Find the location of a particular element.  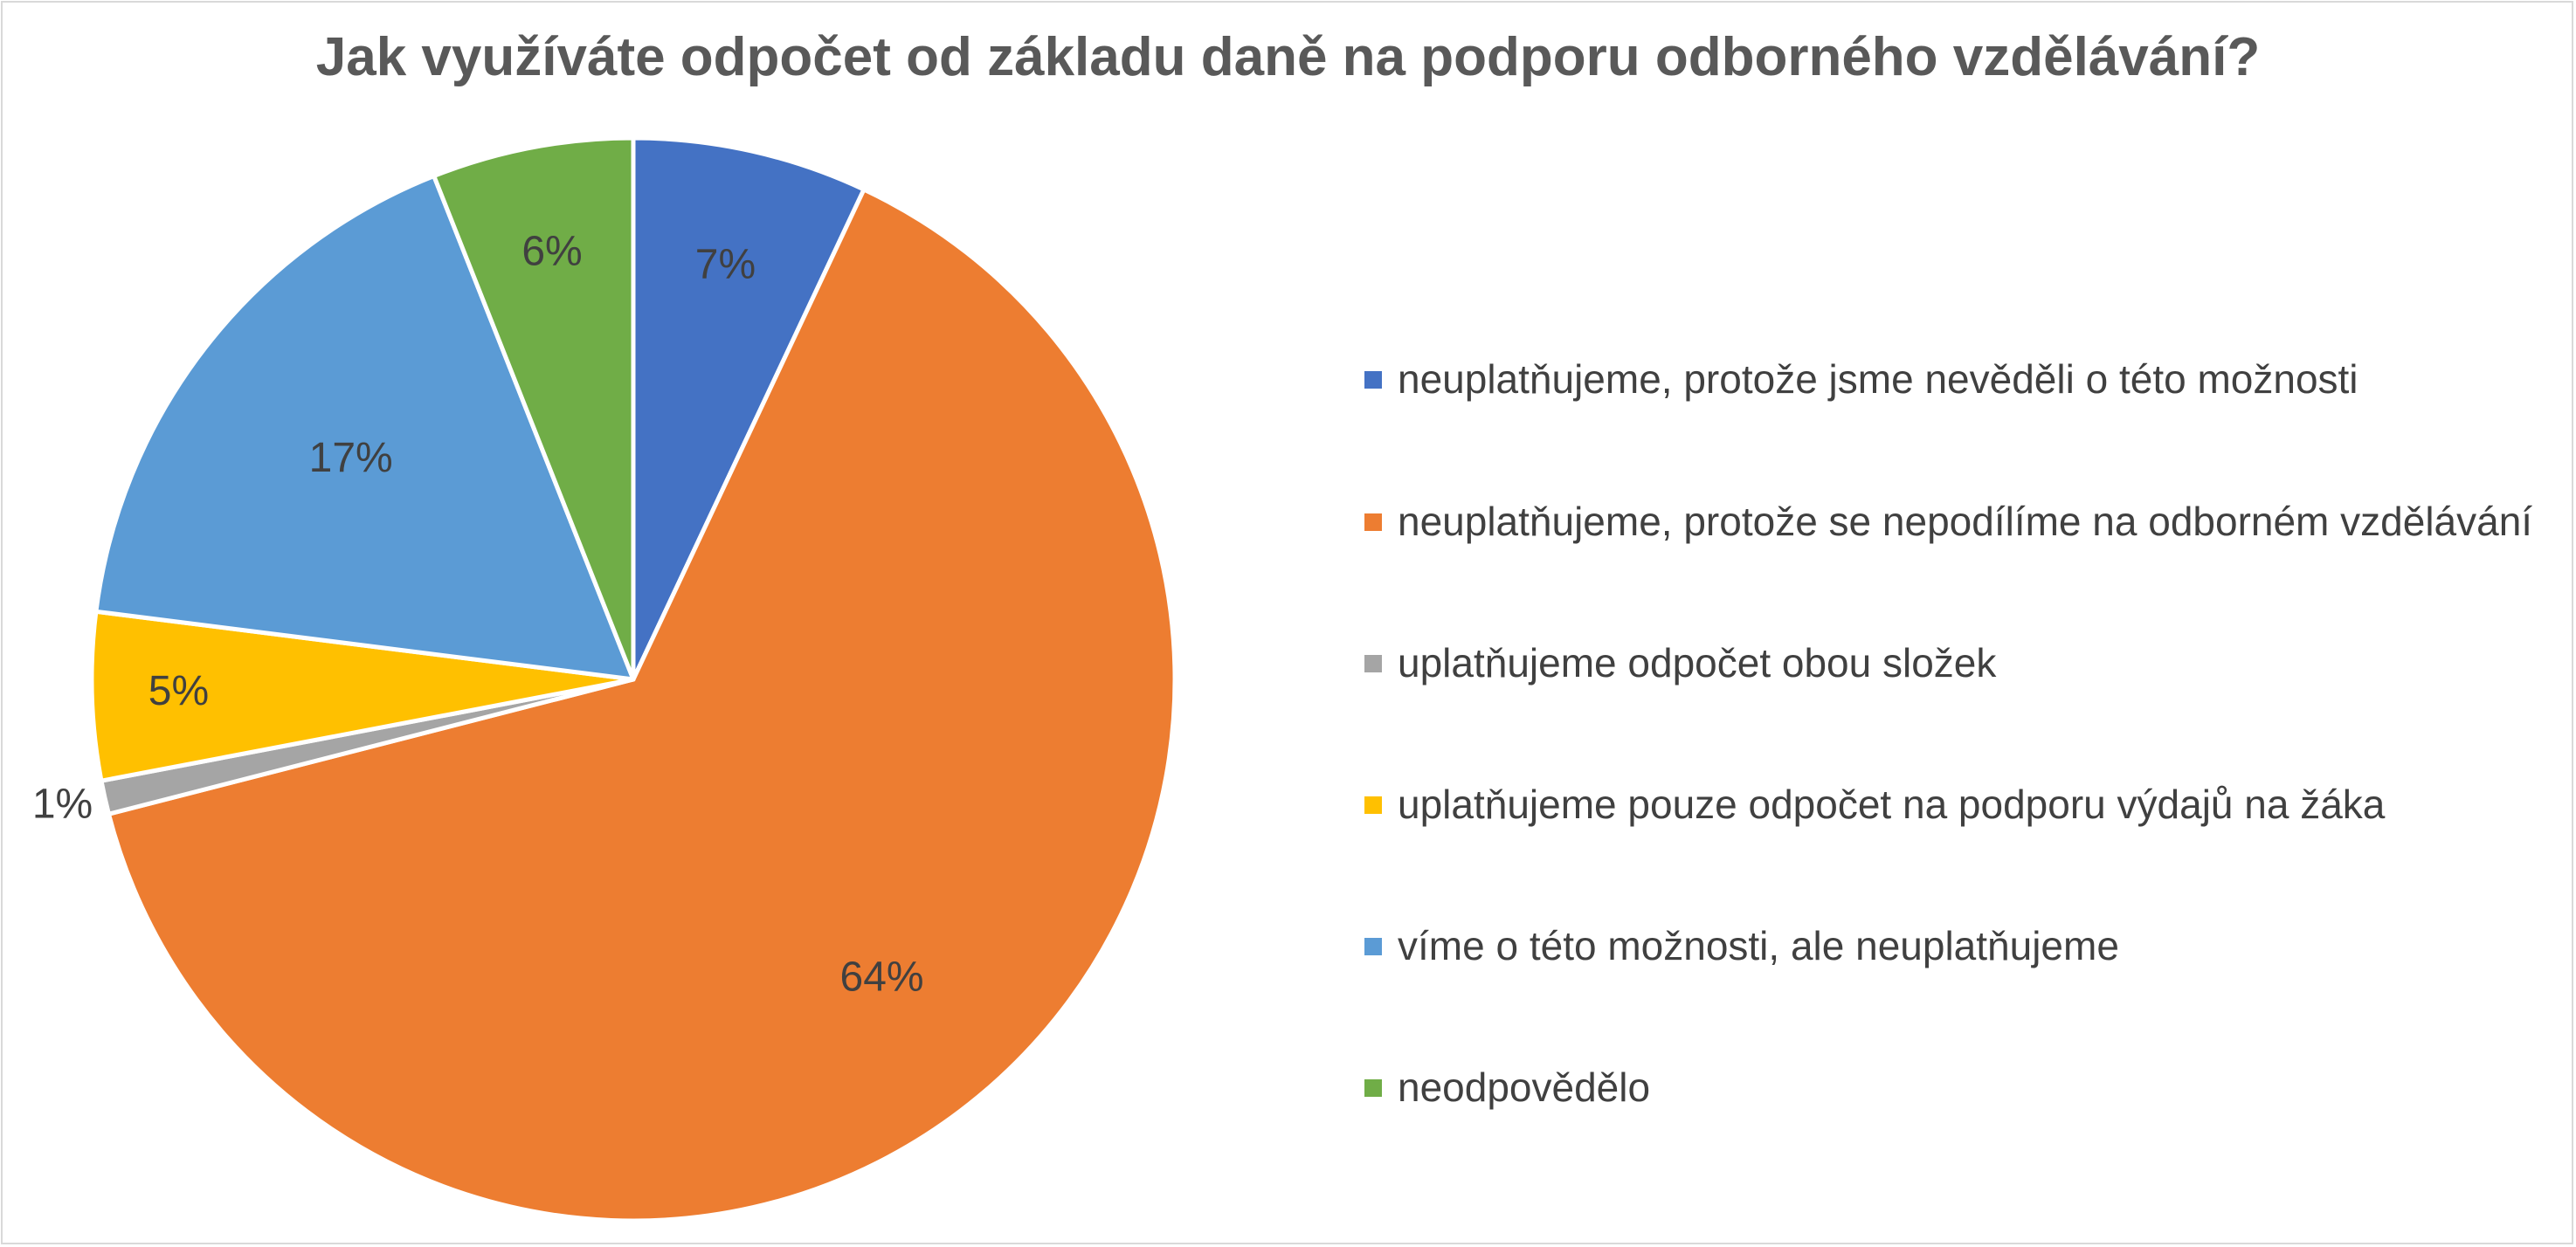

pie-data-label-3: 1% is located at coordinates (62, 805).